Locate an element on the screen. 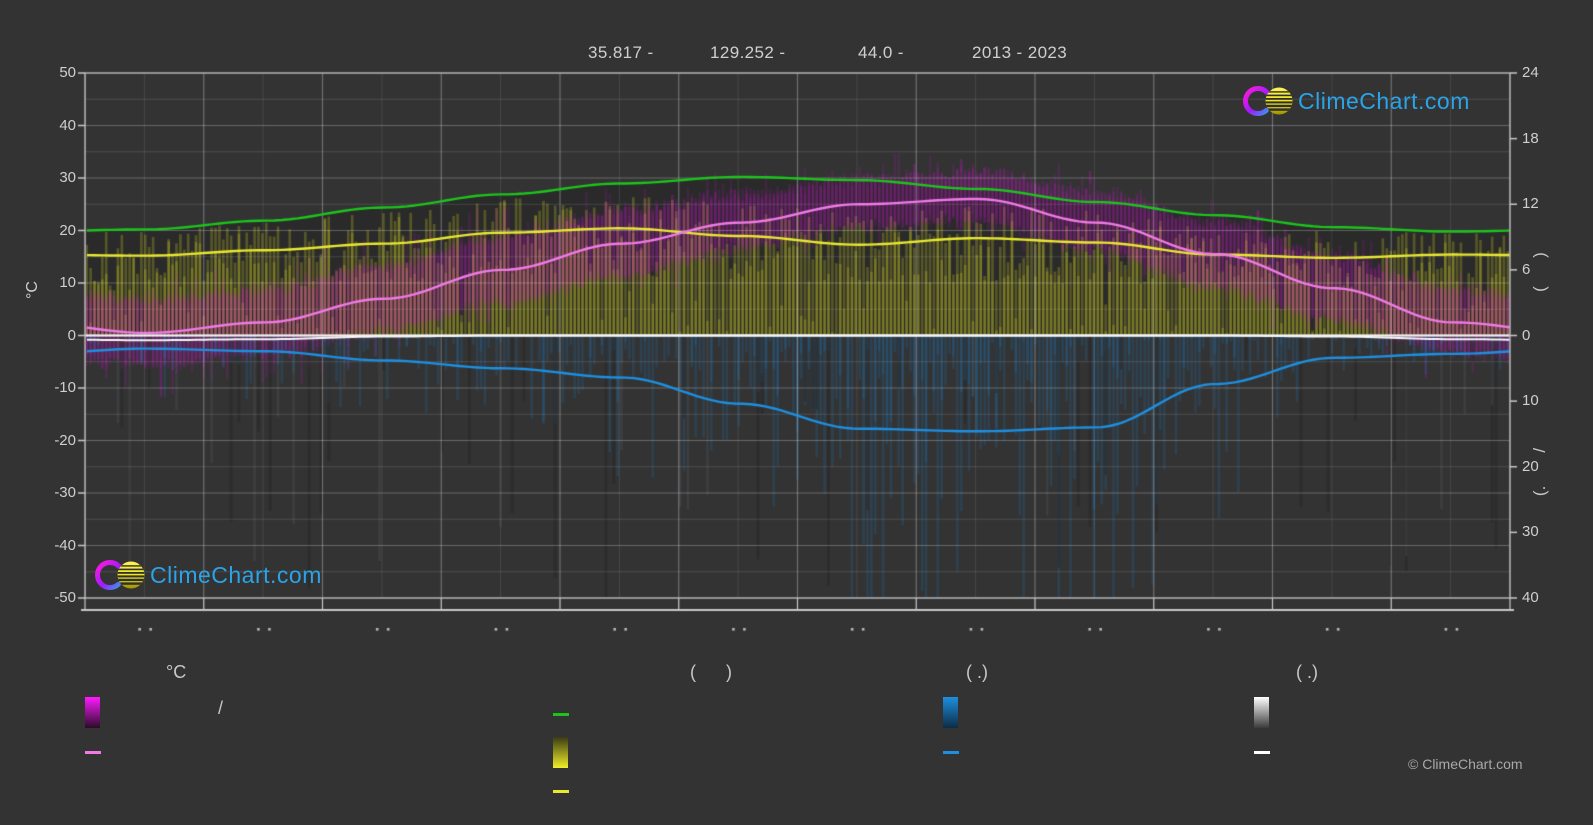 Image resolution: width=1593 pixels, height=825 pixels. title-period: 2013 - 2023 is located at coordinates (1020, 52).